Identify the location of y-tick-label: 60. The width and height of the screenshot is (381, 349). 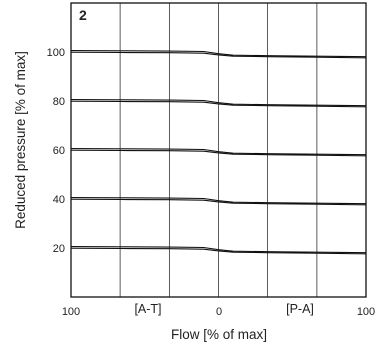
(59, 151).